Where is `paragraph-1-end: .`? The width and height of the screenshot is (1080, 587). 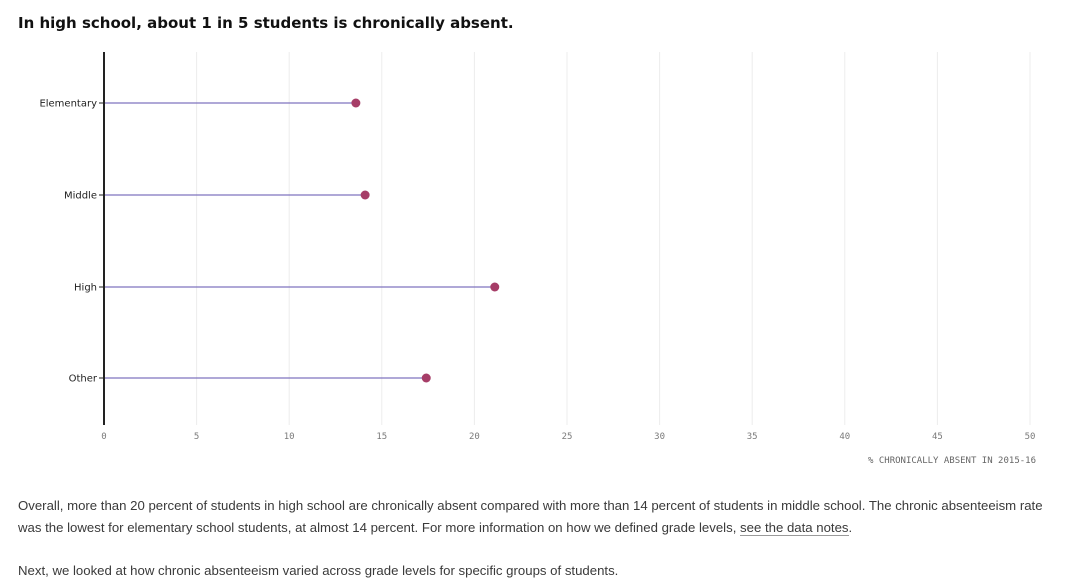 paragraph-1-end: . is located at coordinates (850, 527).